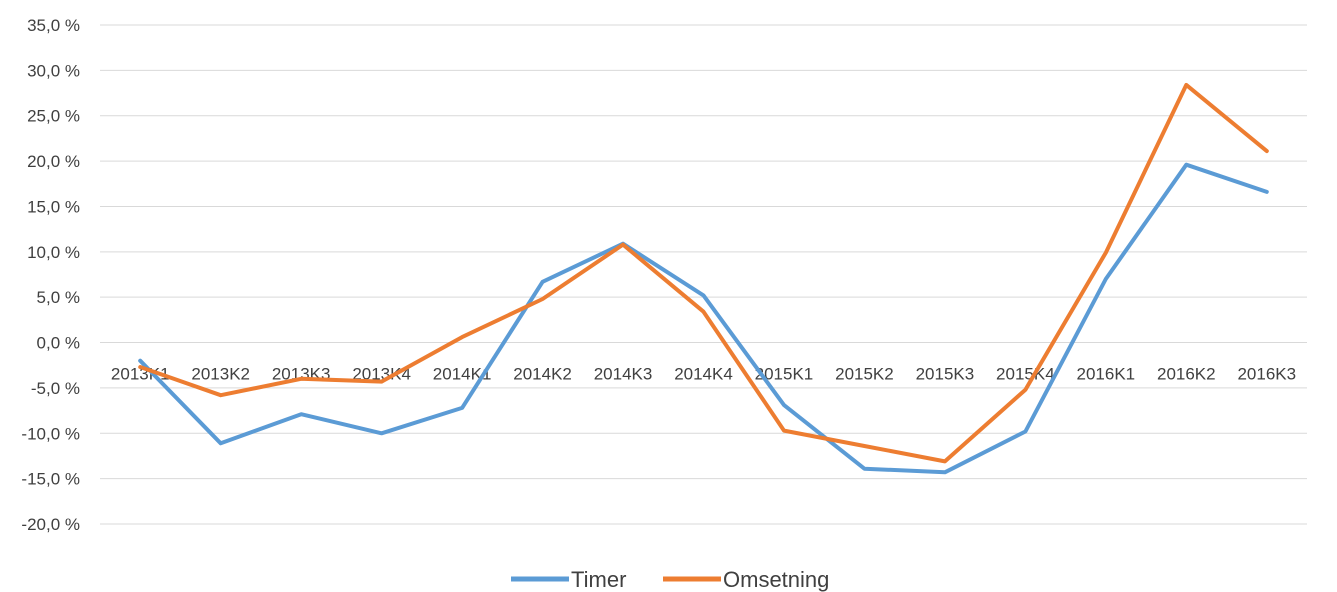 This screenshot has height=592, width=1337. I want to click on legend-label-timer: Timer, so click(598, 579).